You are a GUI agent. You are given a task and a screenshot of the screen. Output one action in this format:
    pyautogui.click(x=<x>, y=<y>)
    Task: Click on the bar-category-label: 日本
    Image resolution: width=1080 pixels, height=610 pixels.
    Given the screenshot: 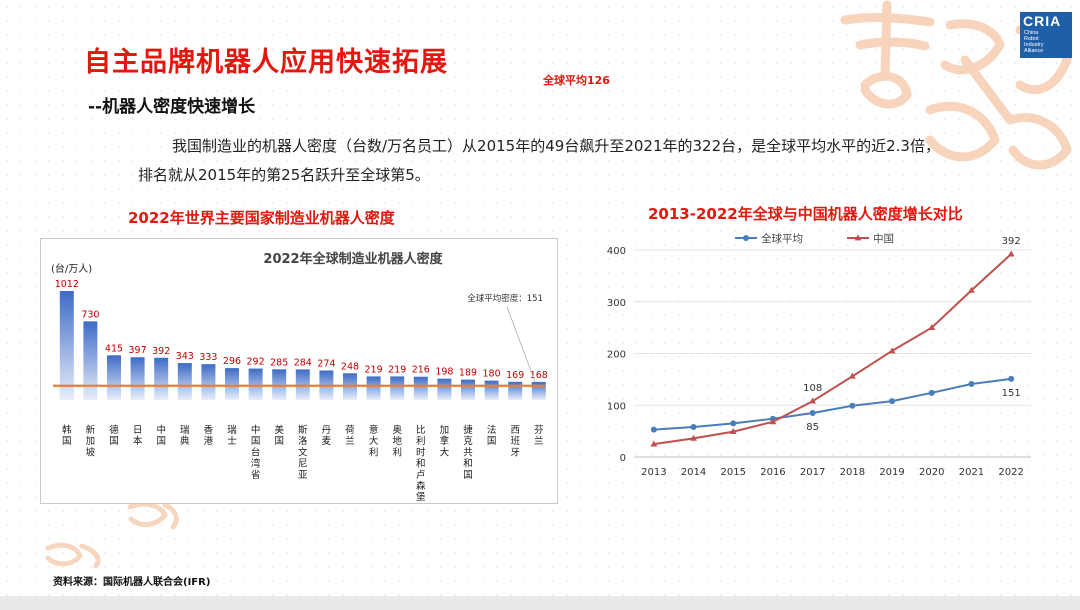 What is the action you would take?
    pyautogui.click(x=138, y=436)
    